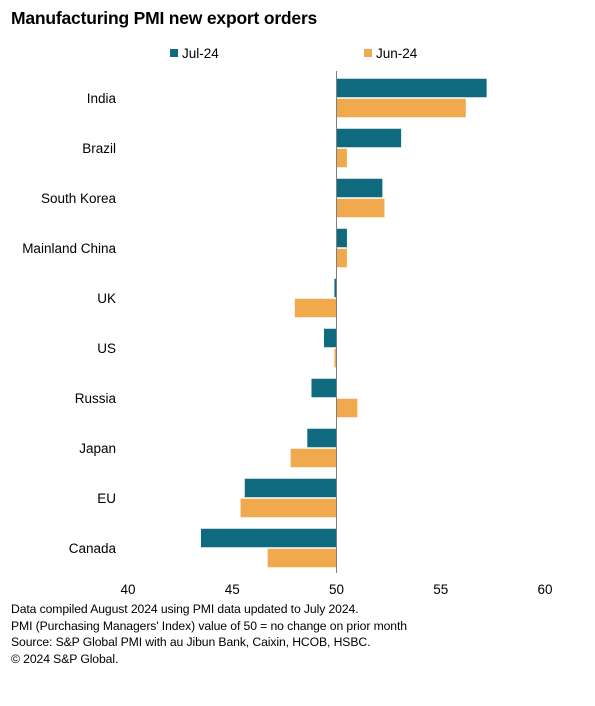 The image size is (595, 706). What do you see at coordinates (322, 438) in the screenshot?
I see `bar-jul-24-japan` at bounding box center [322, 438].